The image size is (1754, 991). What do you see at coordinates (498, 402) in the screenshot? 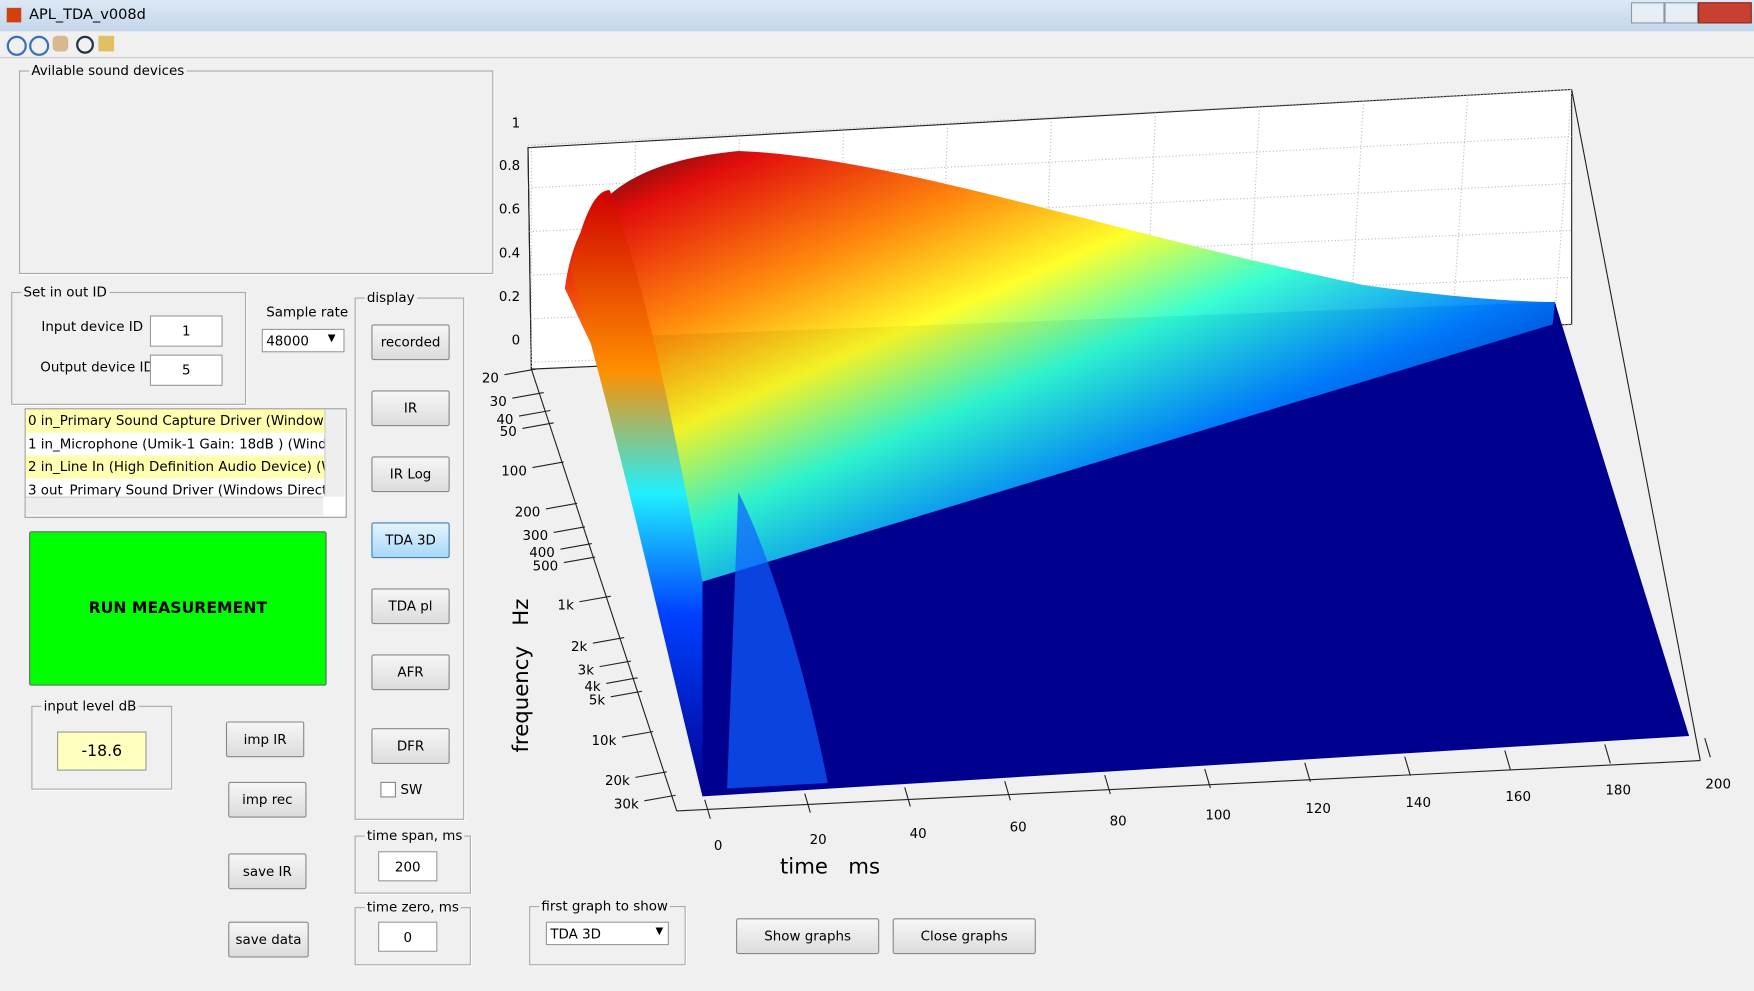
I see `freq-tick-label: 30` at bounding box center [498, 402].